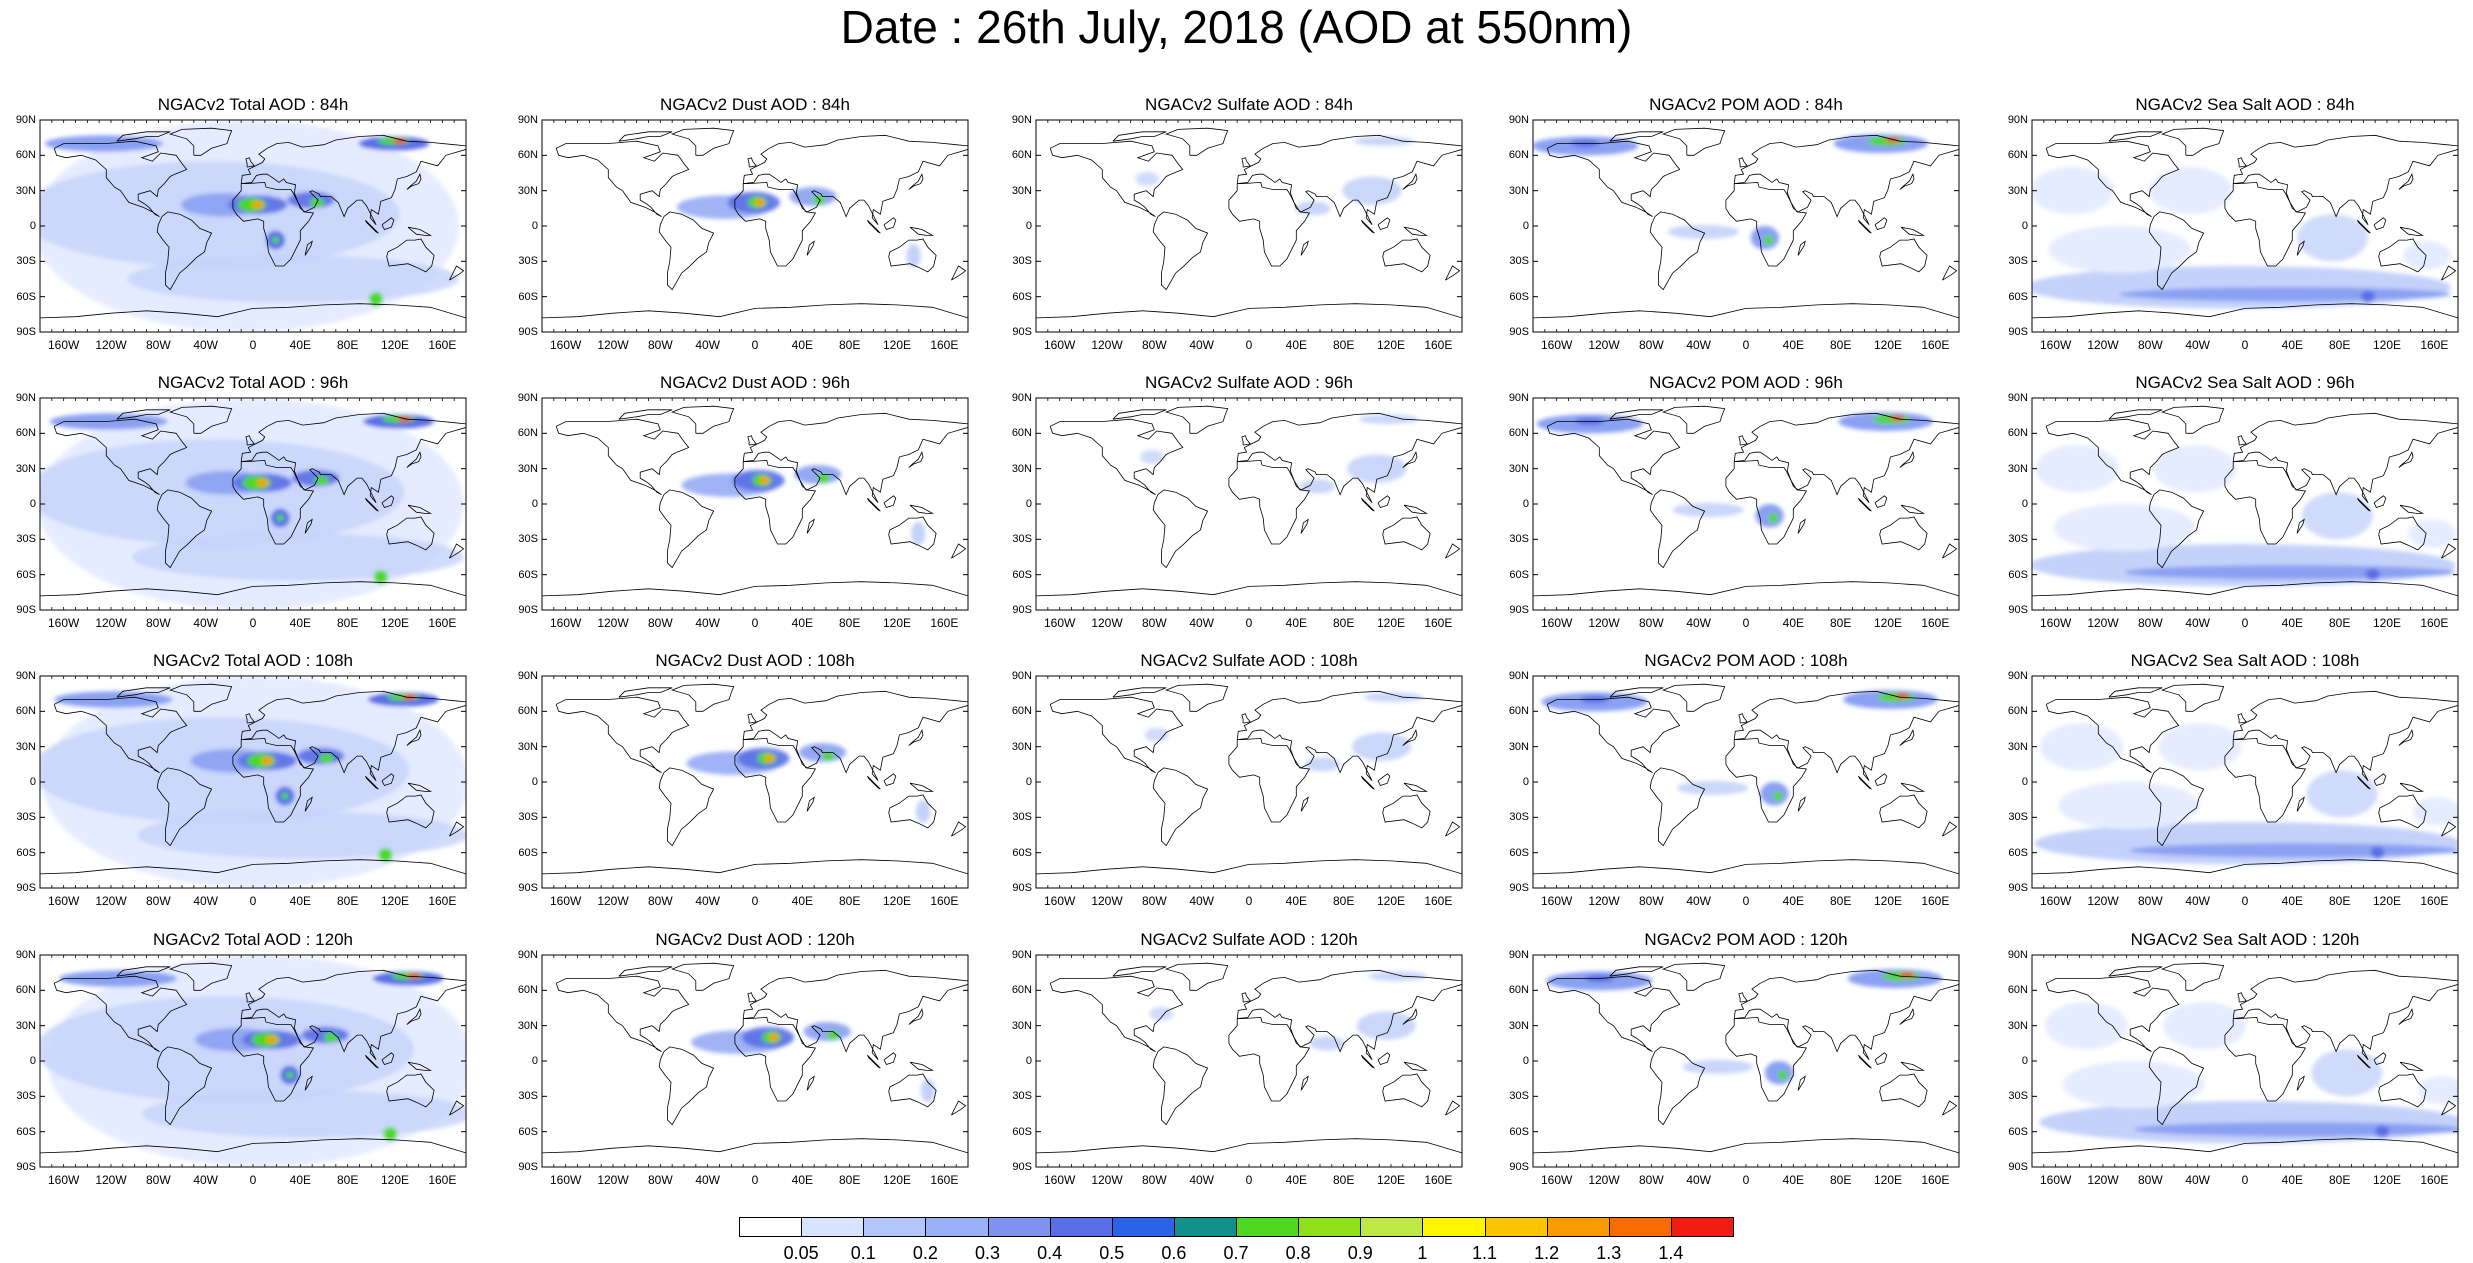  I want to click on lon-tick-label: 0, so click(253, 623).